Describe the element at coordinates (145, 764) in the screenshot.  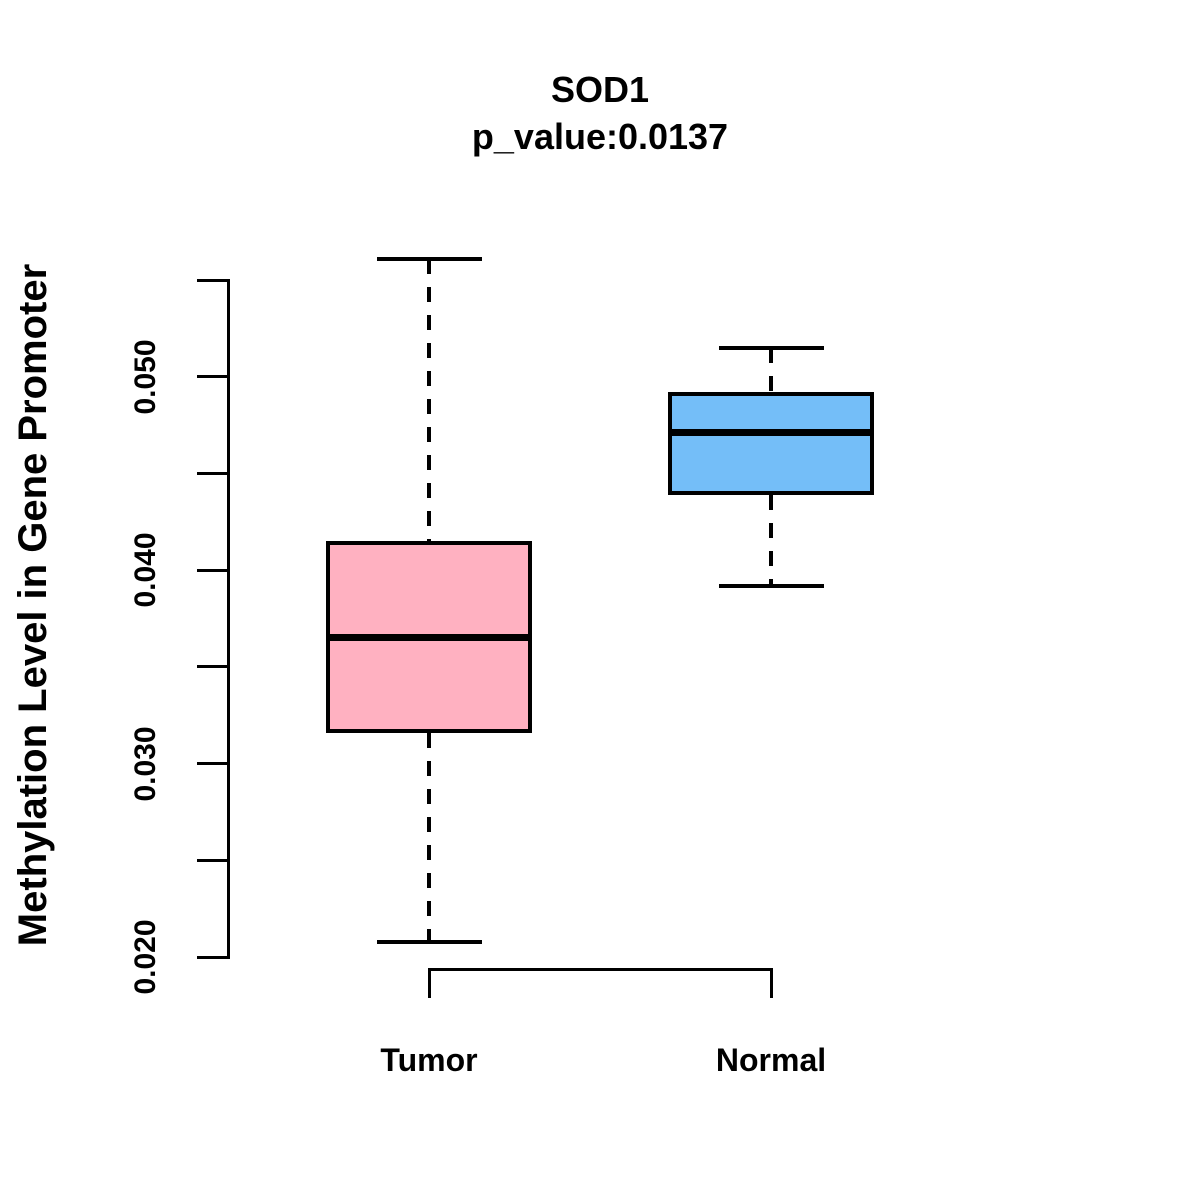
I see `y-axis-tick-label: 0.030` at that location.